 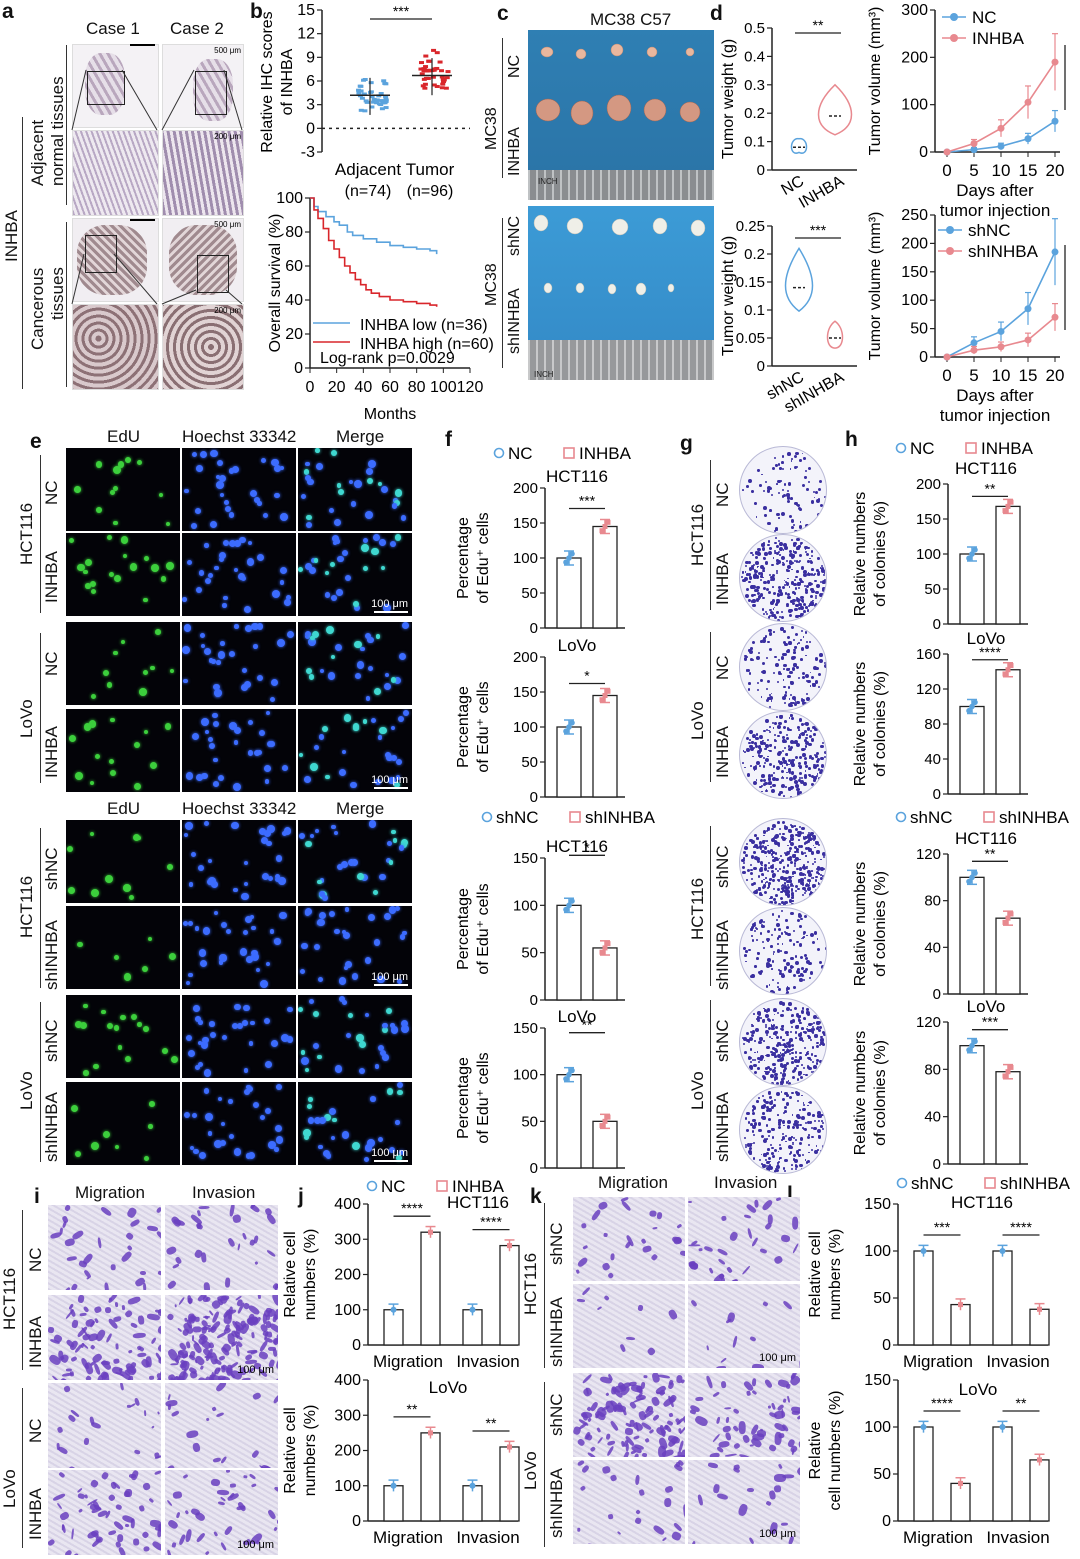 I want to click on d-tv2-legend-2: shINHBA, so click(x=1003, y=251).